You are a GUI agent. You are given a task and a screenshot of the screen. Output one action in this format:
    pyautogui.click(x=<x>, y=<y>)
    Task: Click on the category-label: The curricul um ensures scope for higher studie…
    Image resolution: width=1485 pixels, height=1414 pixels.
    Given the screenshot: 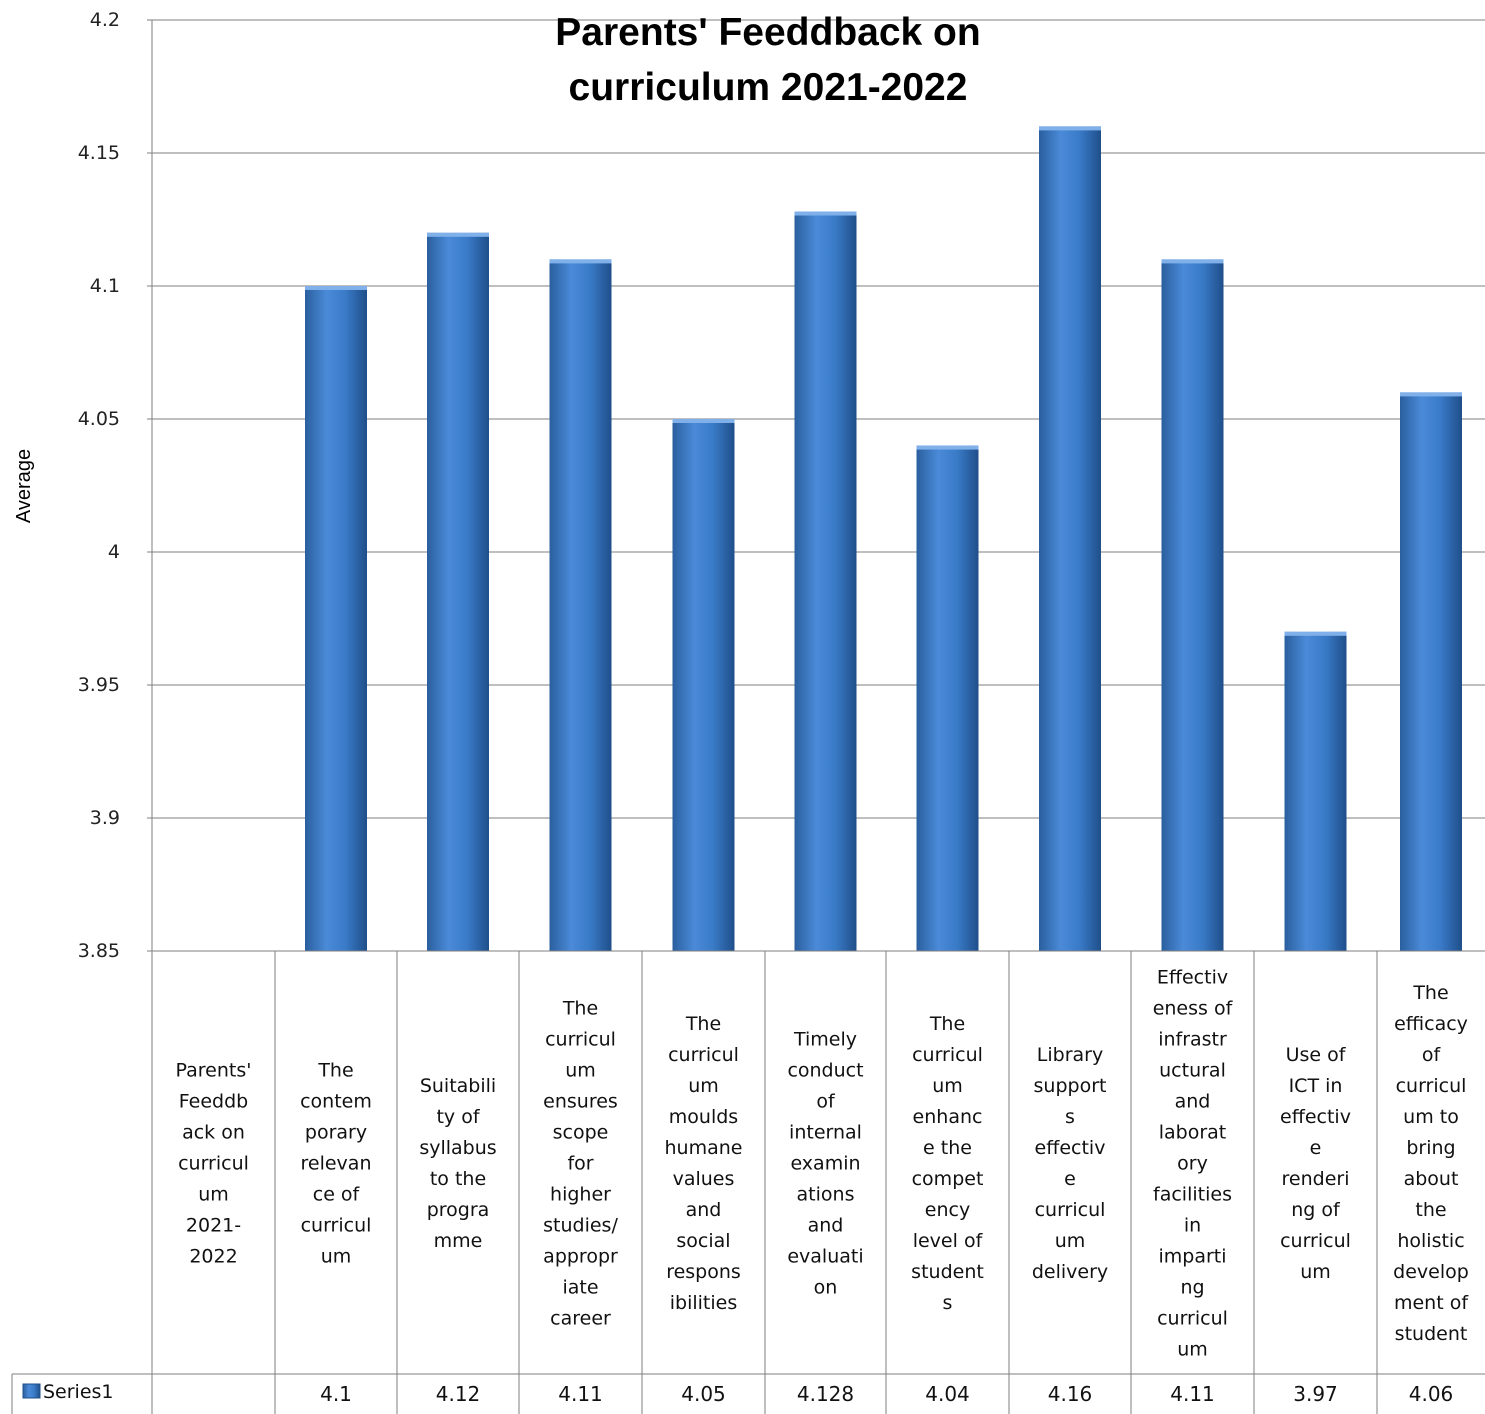 What is the action you would take?
    pyautogui.click(x=580, y=1164)
    